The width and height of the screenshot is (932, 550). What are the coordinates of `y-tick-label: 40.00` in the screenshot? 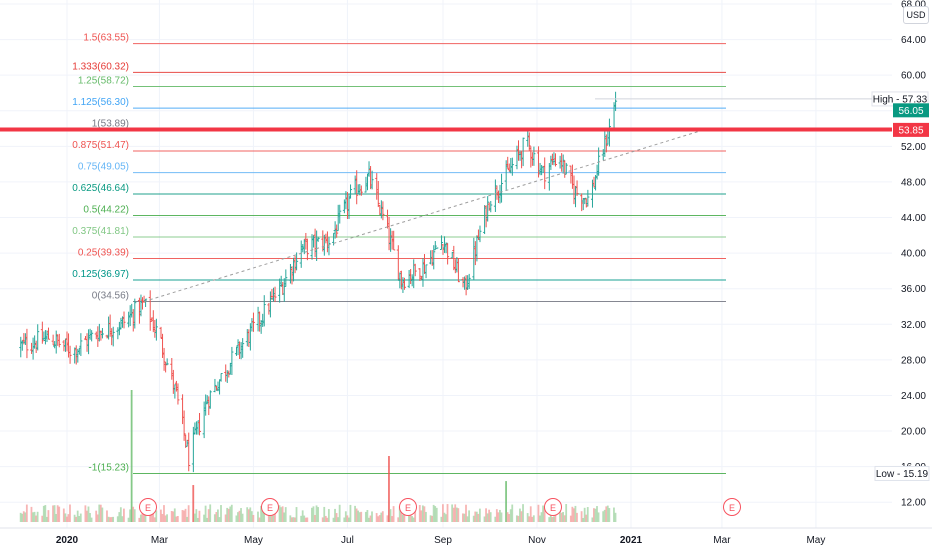 It's located at (913, 254).